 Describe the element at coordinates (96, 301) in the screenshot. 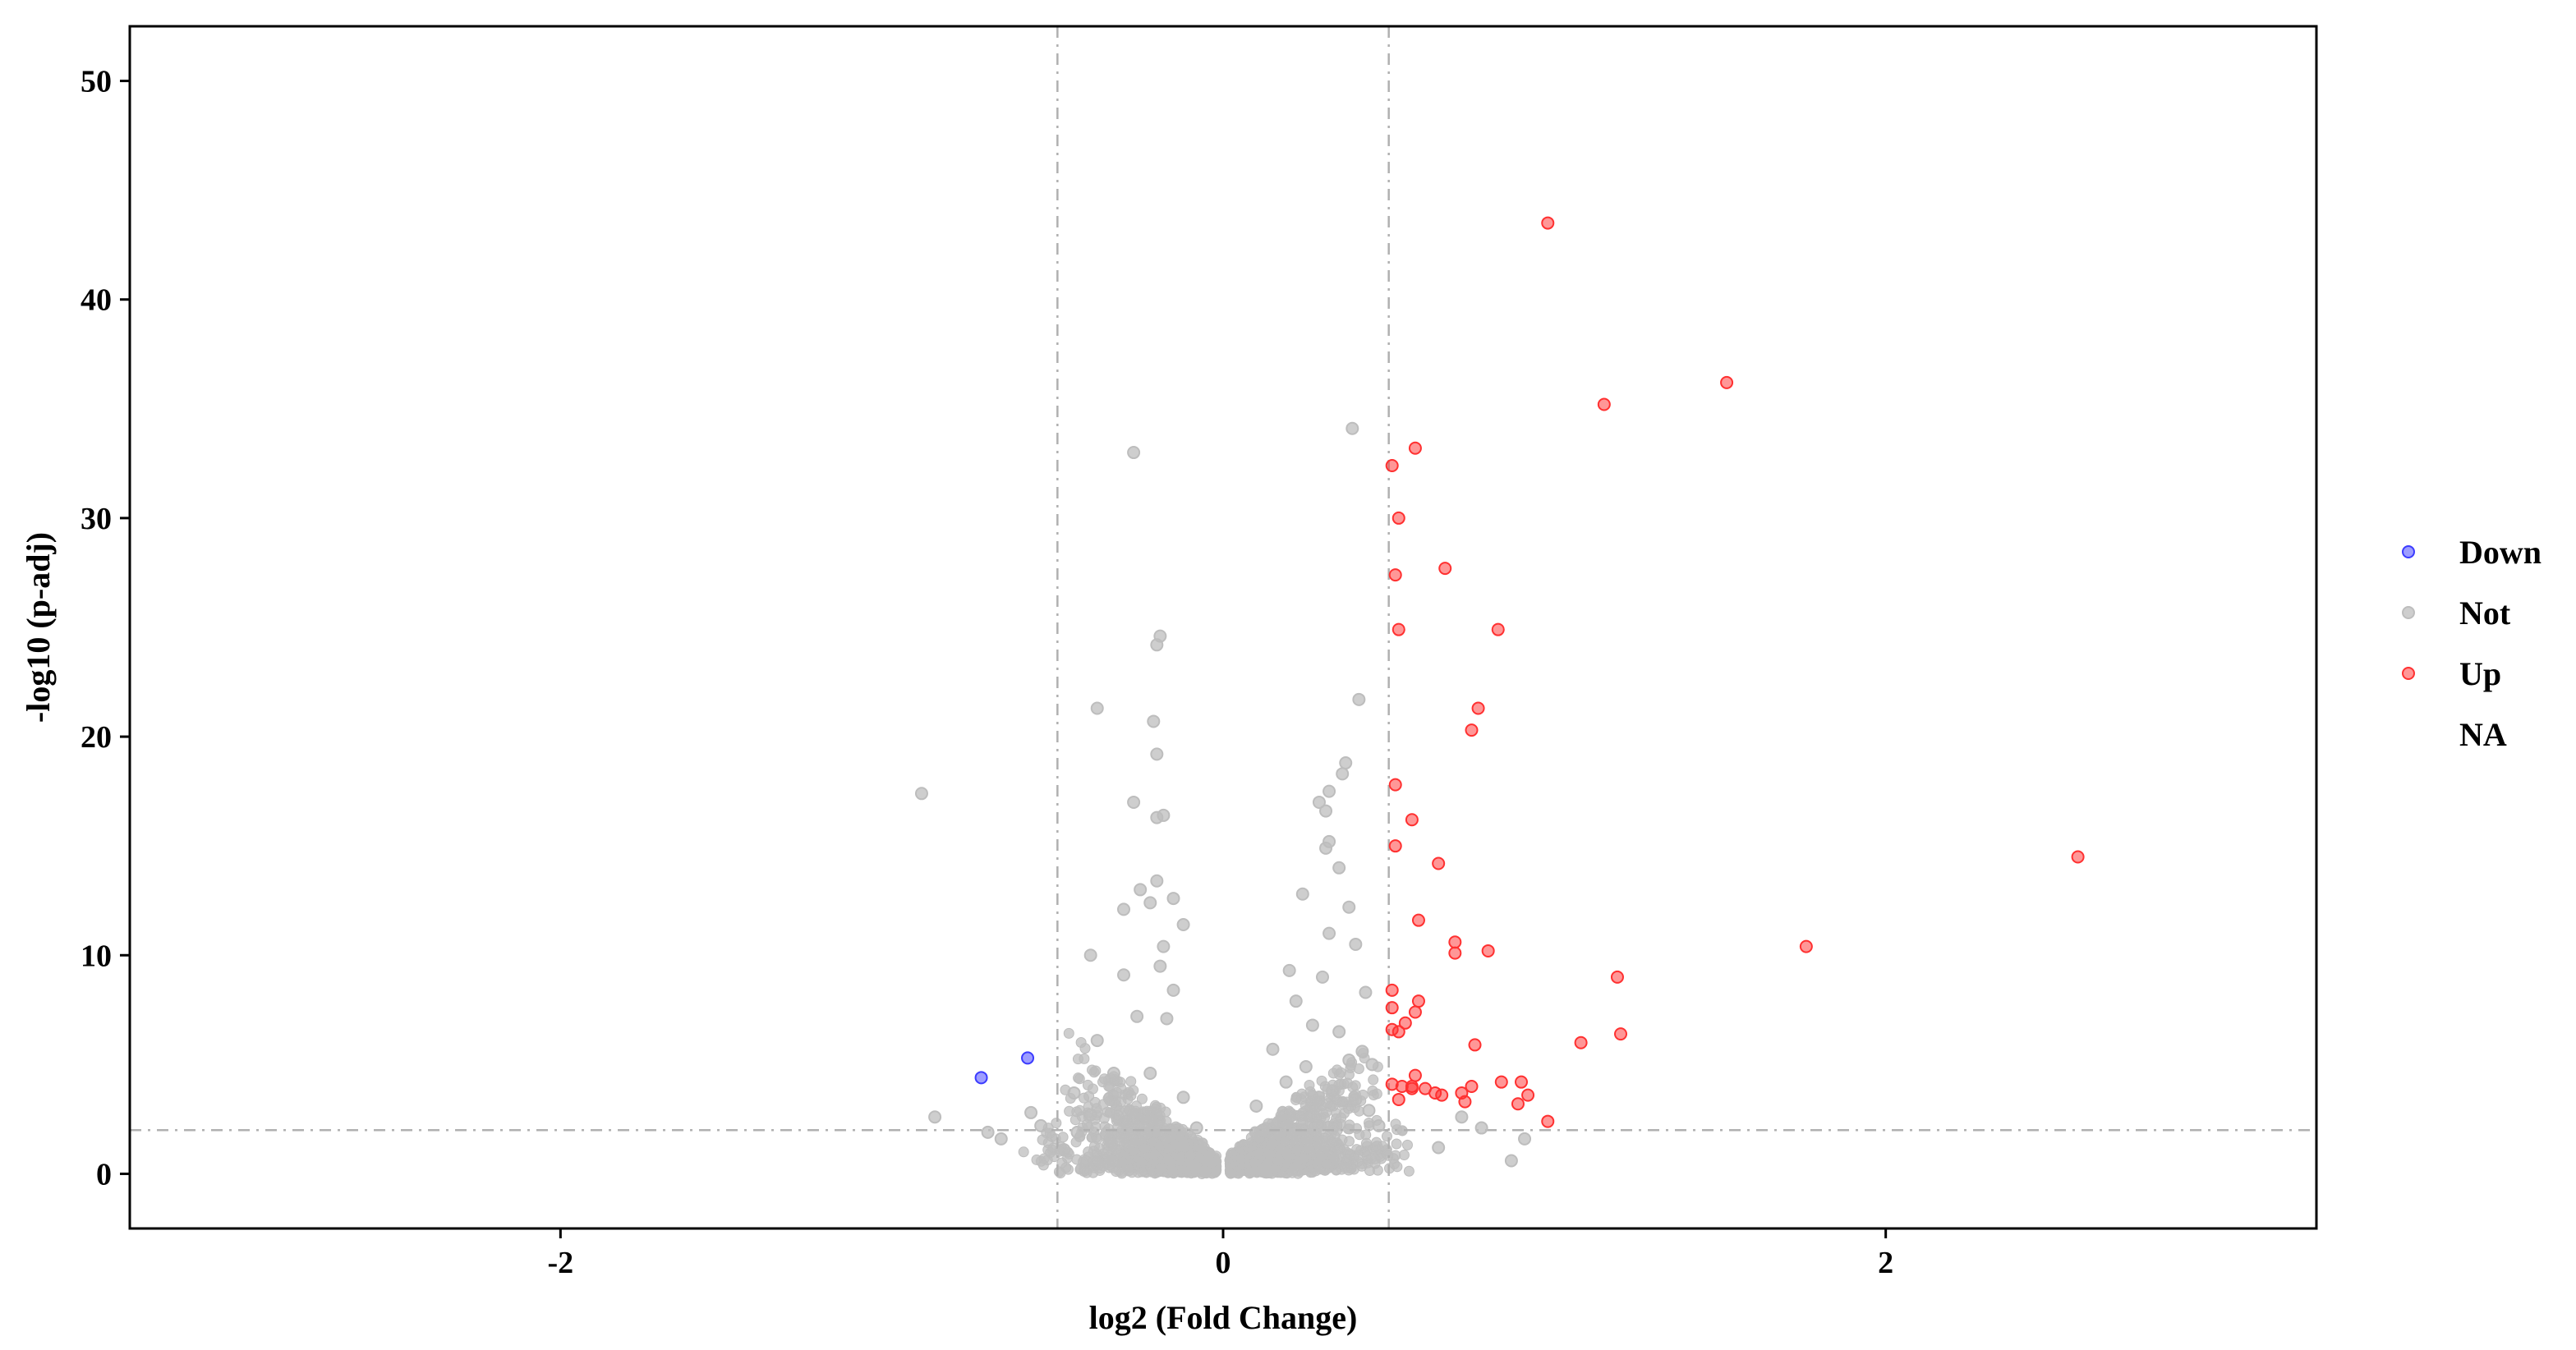

I see `y-tick-label: 40` at that location.